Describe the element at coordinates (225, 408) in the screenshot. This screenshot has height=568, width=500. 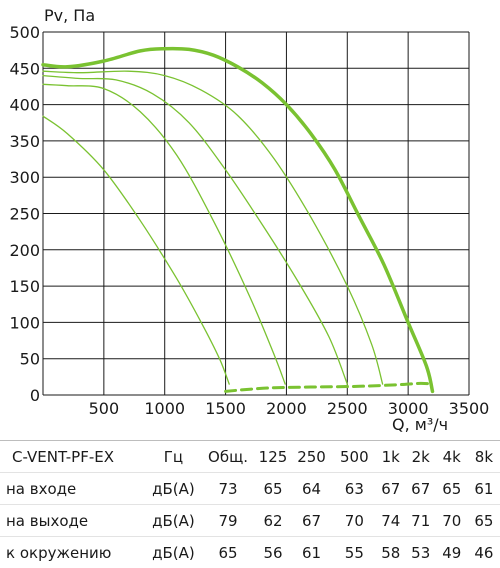
I see `x-tick-label: 1500` at that location.